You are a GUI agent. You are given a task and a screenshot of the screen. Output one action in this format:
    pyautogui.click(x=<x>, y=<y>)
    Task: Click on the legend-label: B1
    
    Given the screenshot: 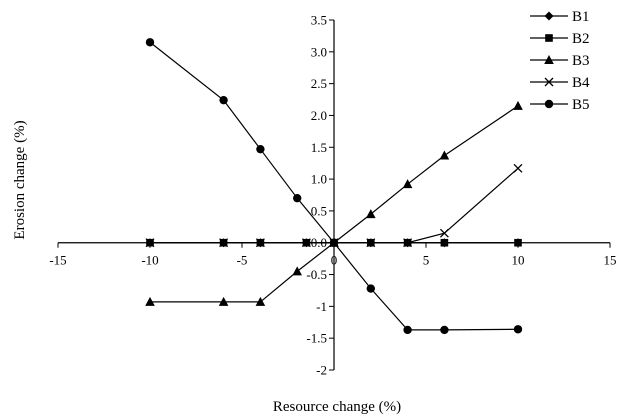 What is the action you would take?
    pyautogui.click(x=581, y=17)
    